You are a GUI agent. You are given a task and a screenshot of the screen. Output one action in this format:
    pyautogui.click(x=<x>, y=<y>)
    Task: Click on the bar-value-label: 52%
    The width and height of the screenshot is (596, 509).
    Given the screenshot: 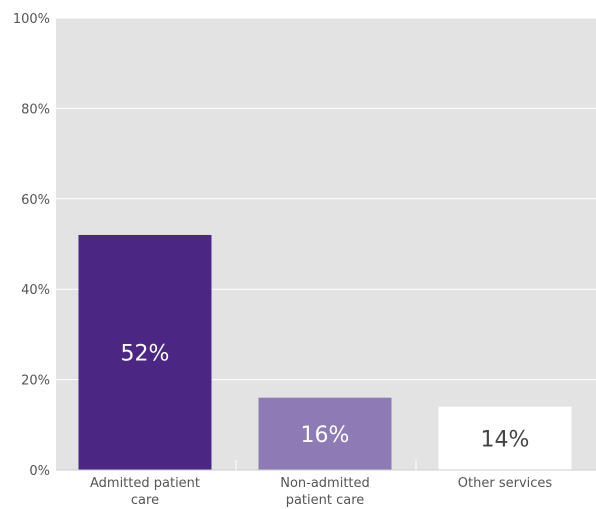 What is the action you would take?
    pyautogui.click(x=145, y=353)
    